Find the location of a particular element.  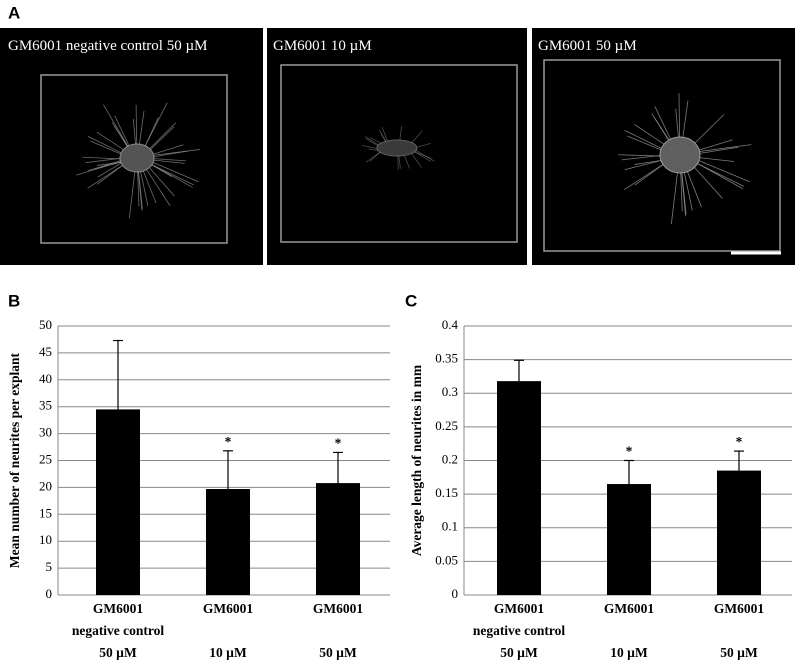

y-tick-label: 30 is located at coordinates (45, 432).